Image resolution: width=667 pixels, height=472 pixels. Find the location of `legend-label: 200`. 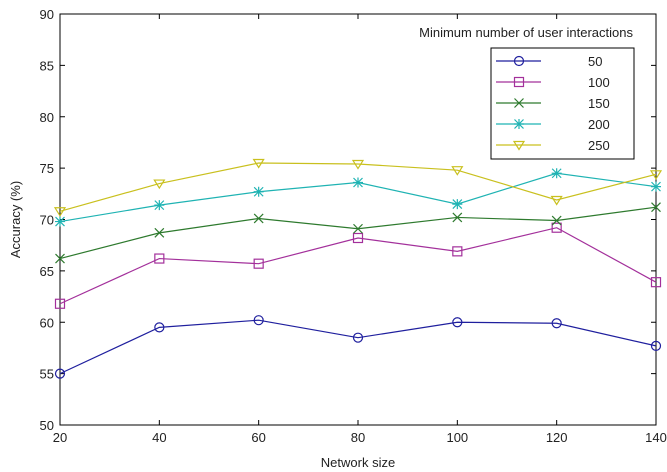

legend-label: 200 is located at coordinates (599, 124).